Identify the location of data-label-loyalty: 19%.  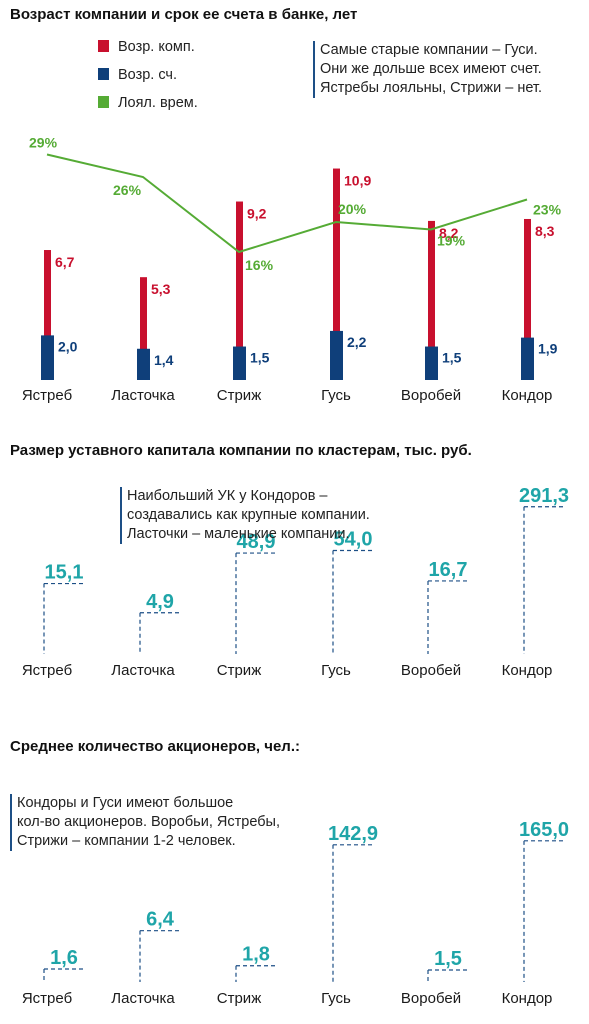
(451, 241).